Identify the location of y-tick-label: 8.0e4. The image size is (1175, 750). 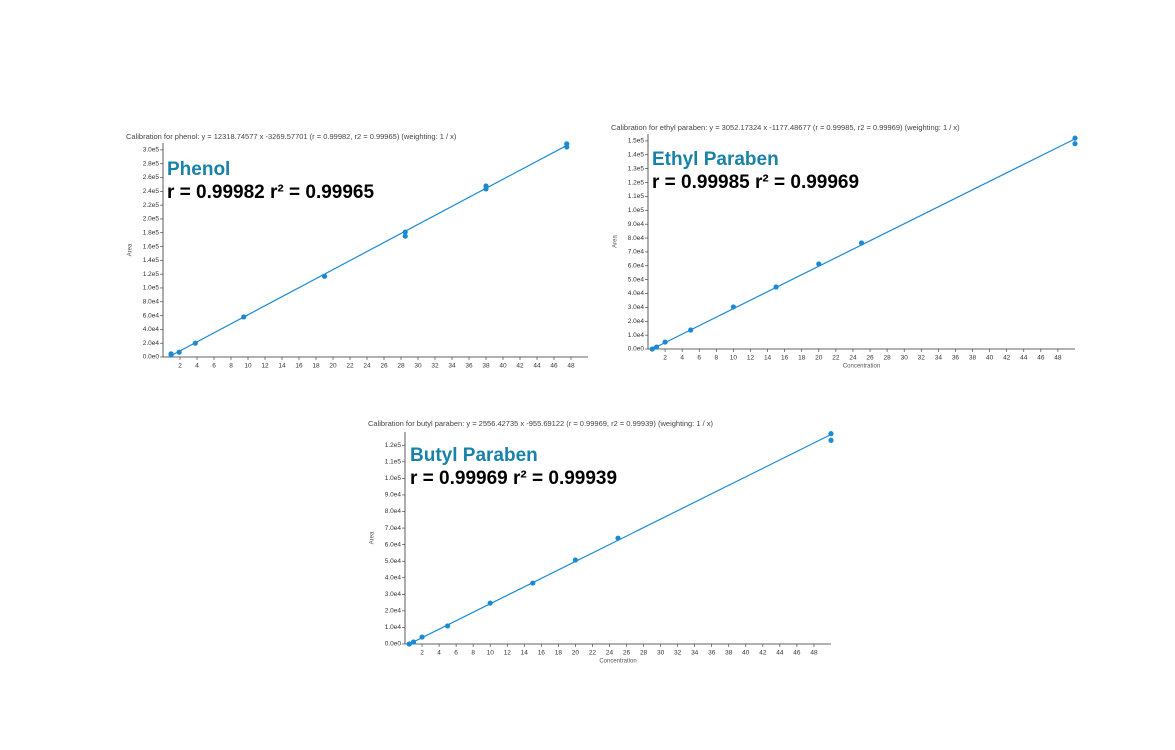
(151, 301).